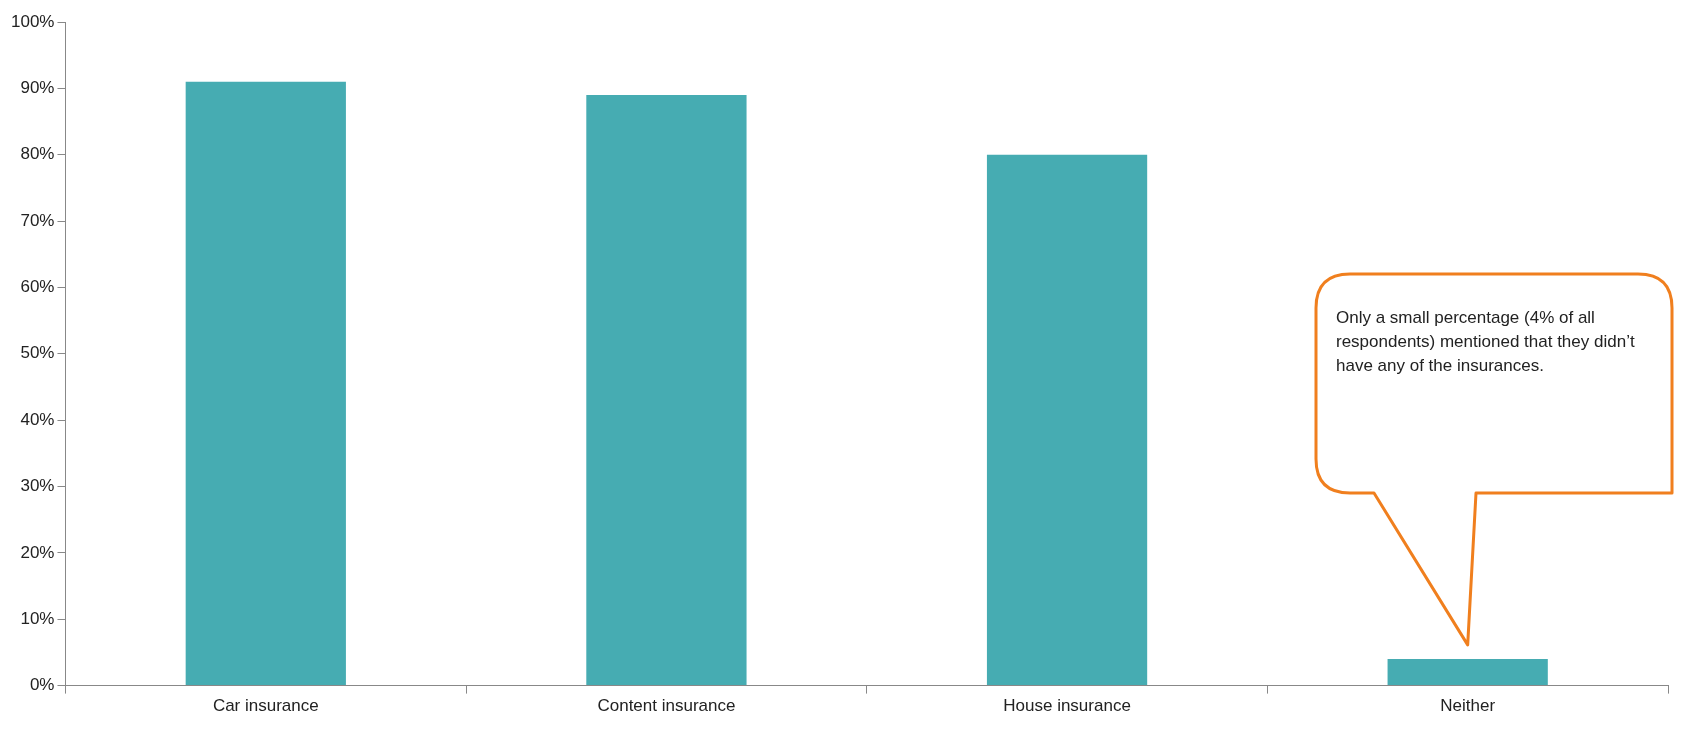 The height and width of the screenshot is (729, 1696). I want to click on y-tick-label: 50%, so click(37, 353).